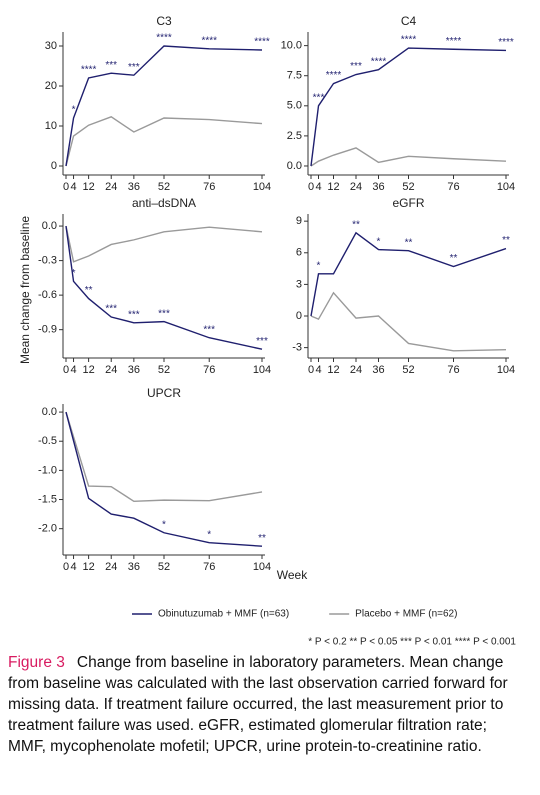  Describe the element at coordinates (47, 470) in the screenshot. I see `y-tick-label: -1.0` at that location.